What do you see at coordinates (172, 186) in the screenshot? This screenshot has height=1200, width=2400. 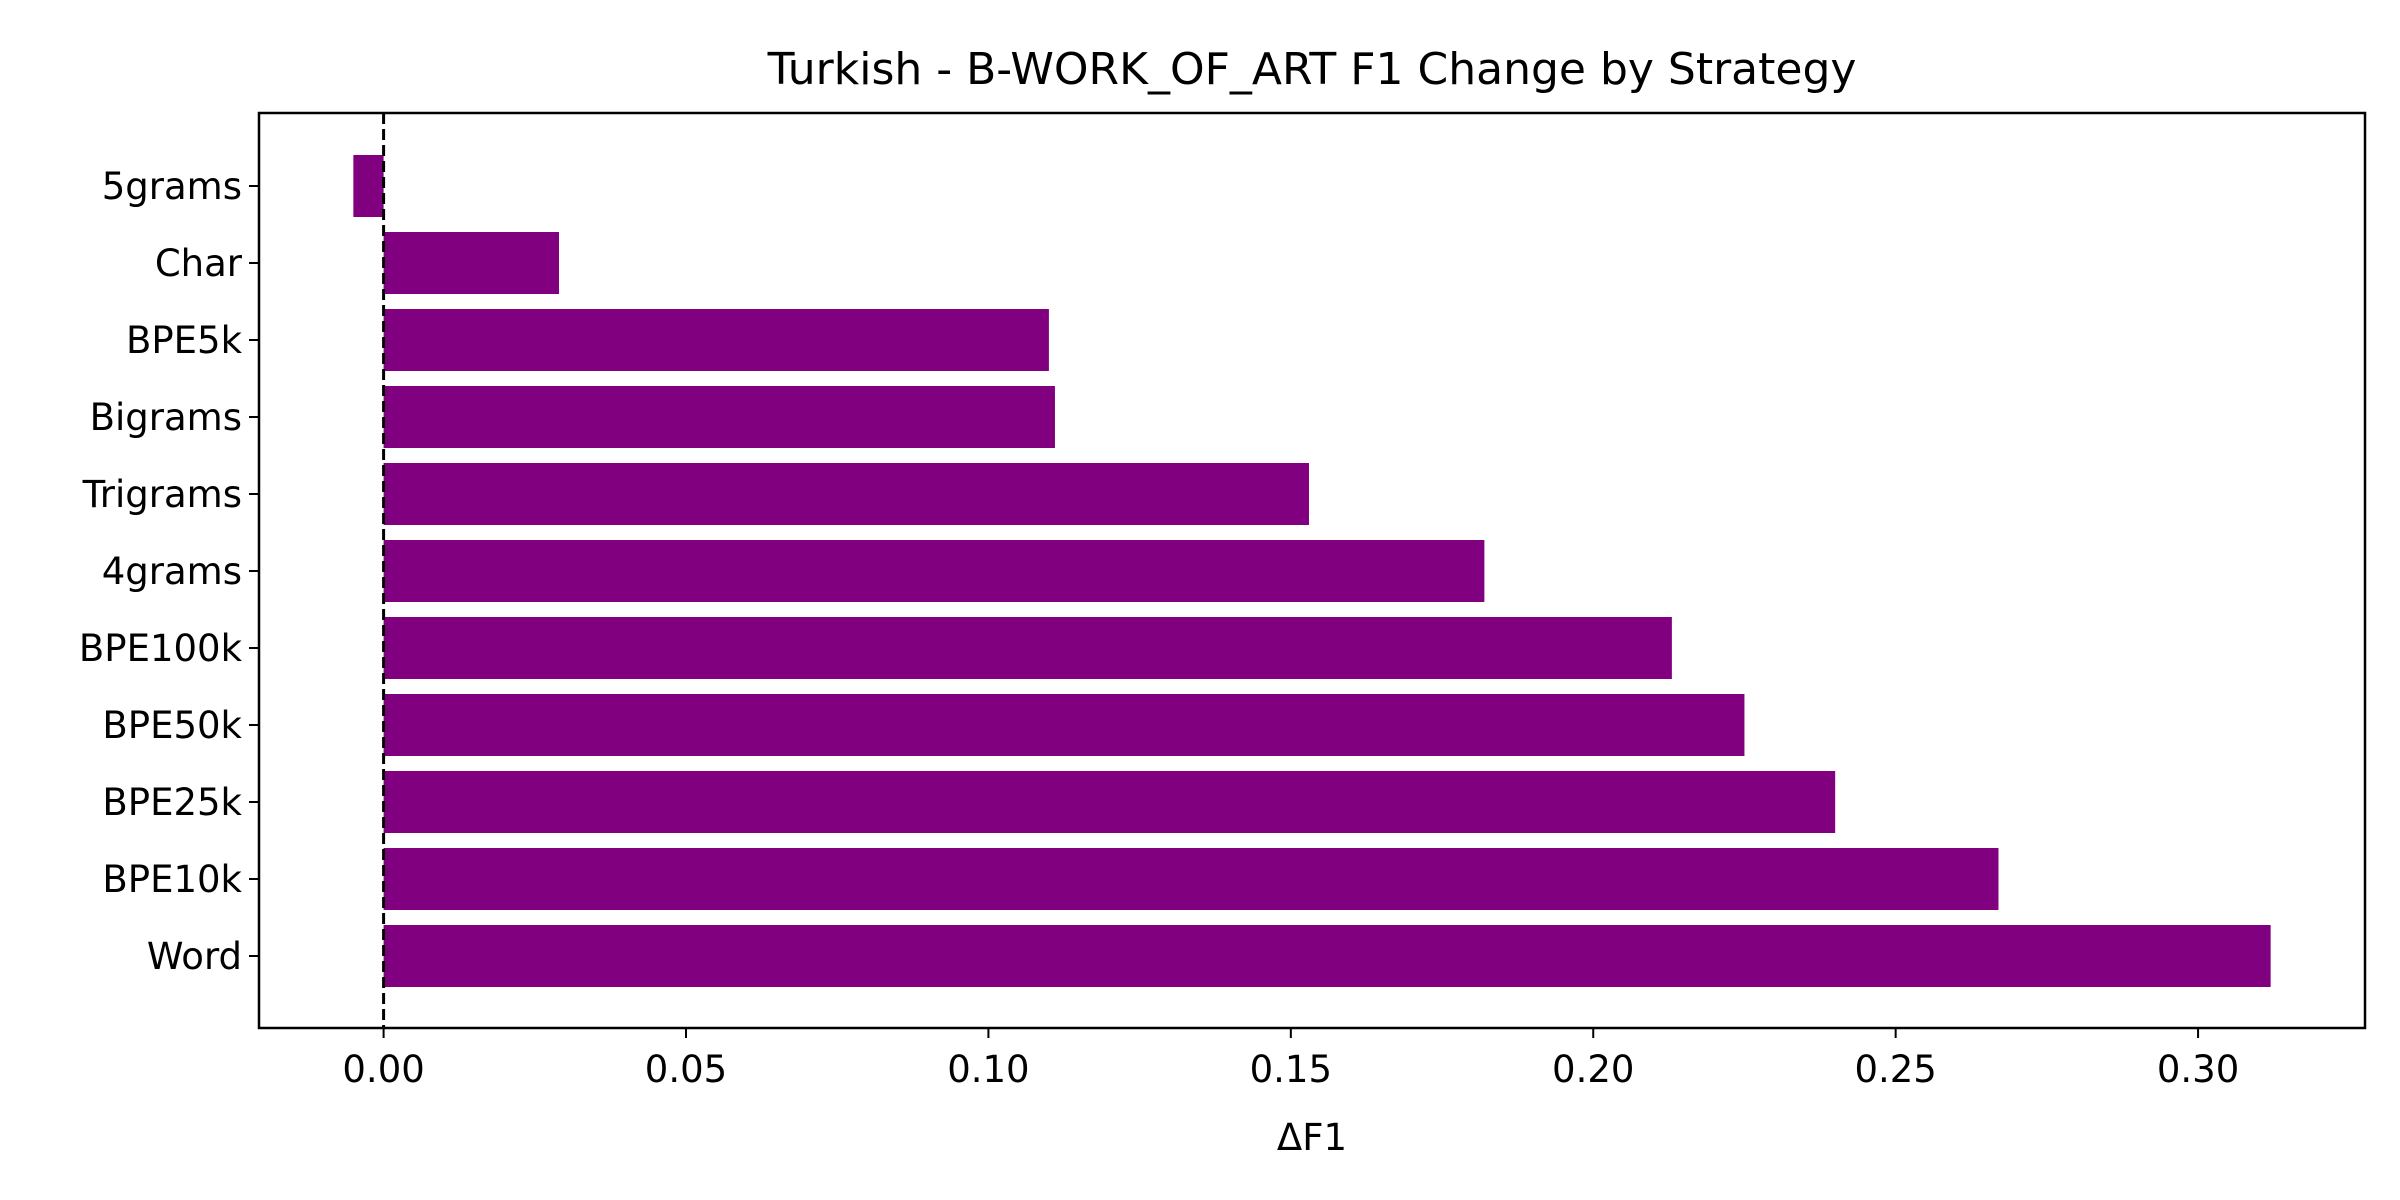 I see `y-tick-label: 5grams` at bounding box center [172, 186].